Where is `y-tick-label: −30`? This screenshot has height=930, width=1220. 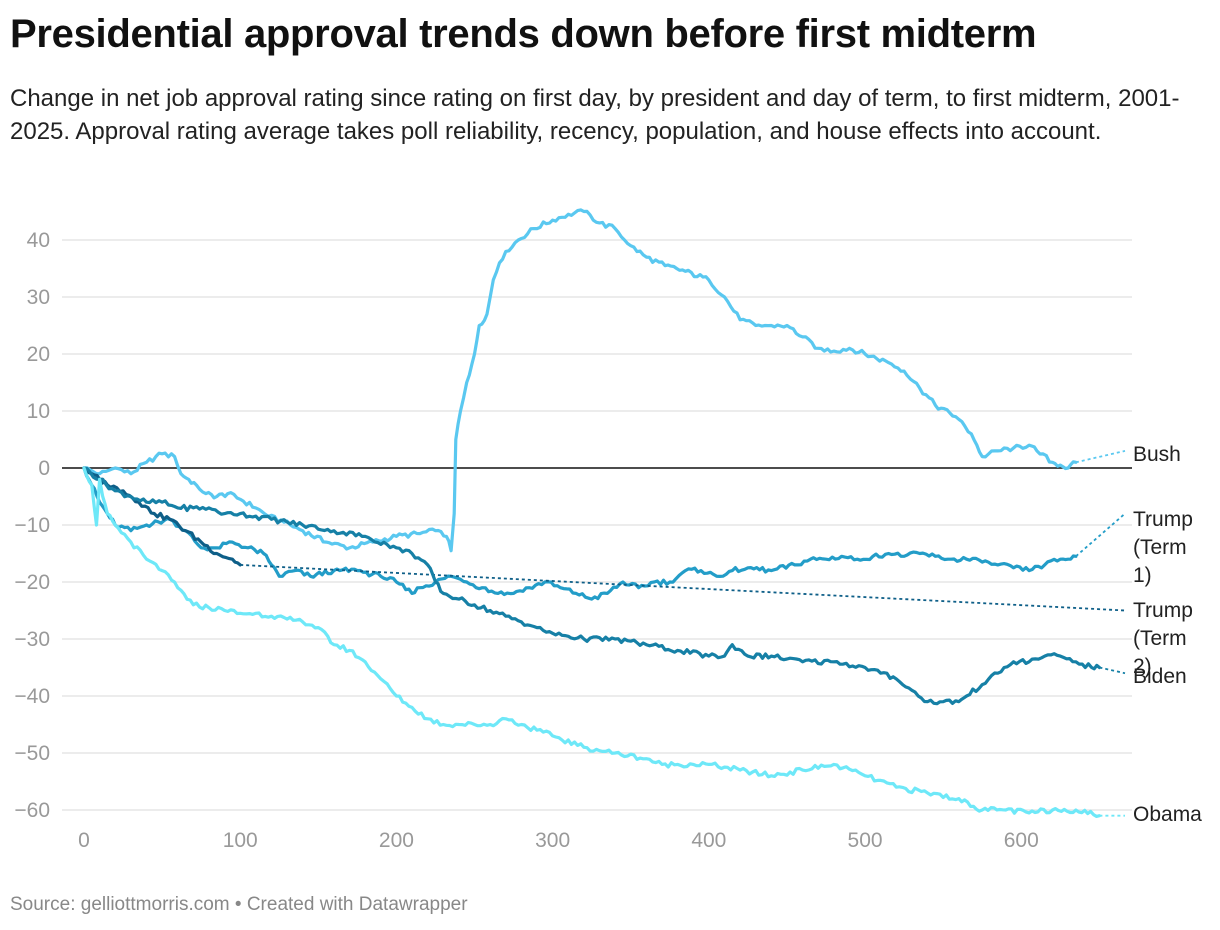
y-tick-label: −30 is located at coordinates (32, 639).